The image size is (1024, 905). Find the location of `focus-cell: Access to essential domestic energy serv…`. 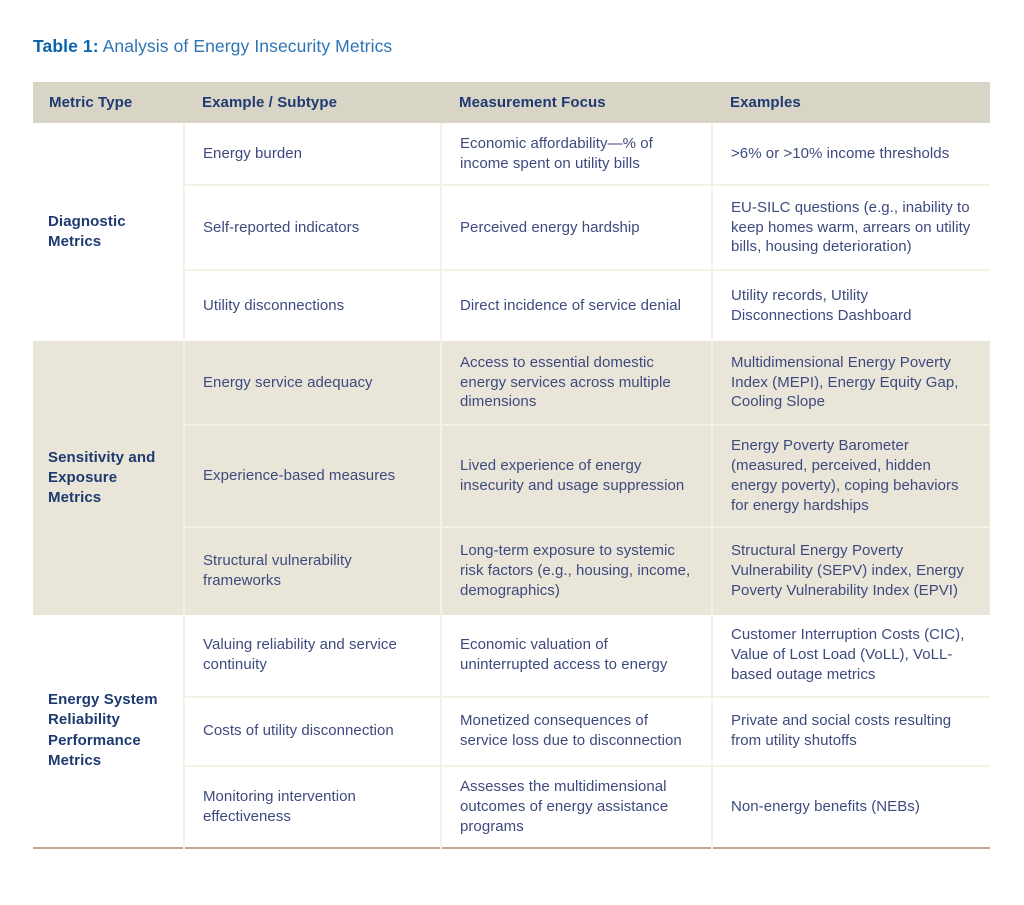

focus-cell: Access to essential domestic energy serv… is located at coordinates (576, 383).